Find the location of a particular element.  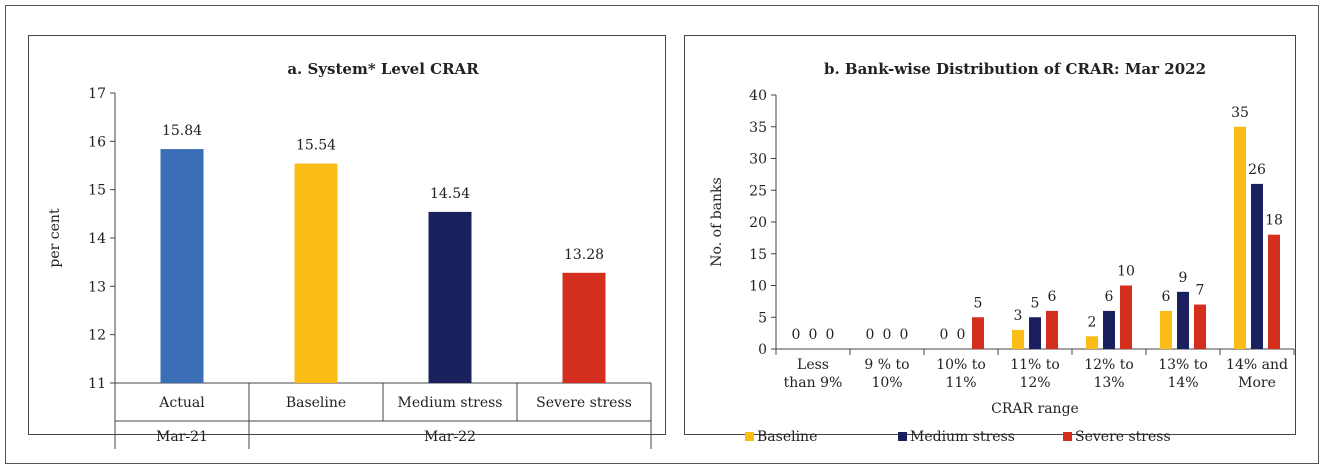

data-label: 2 is located at coordinates (1092, 322).